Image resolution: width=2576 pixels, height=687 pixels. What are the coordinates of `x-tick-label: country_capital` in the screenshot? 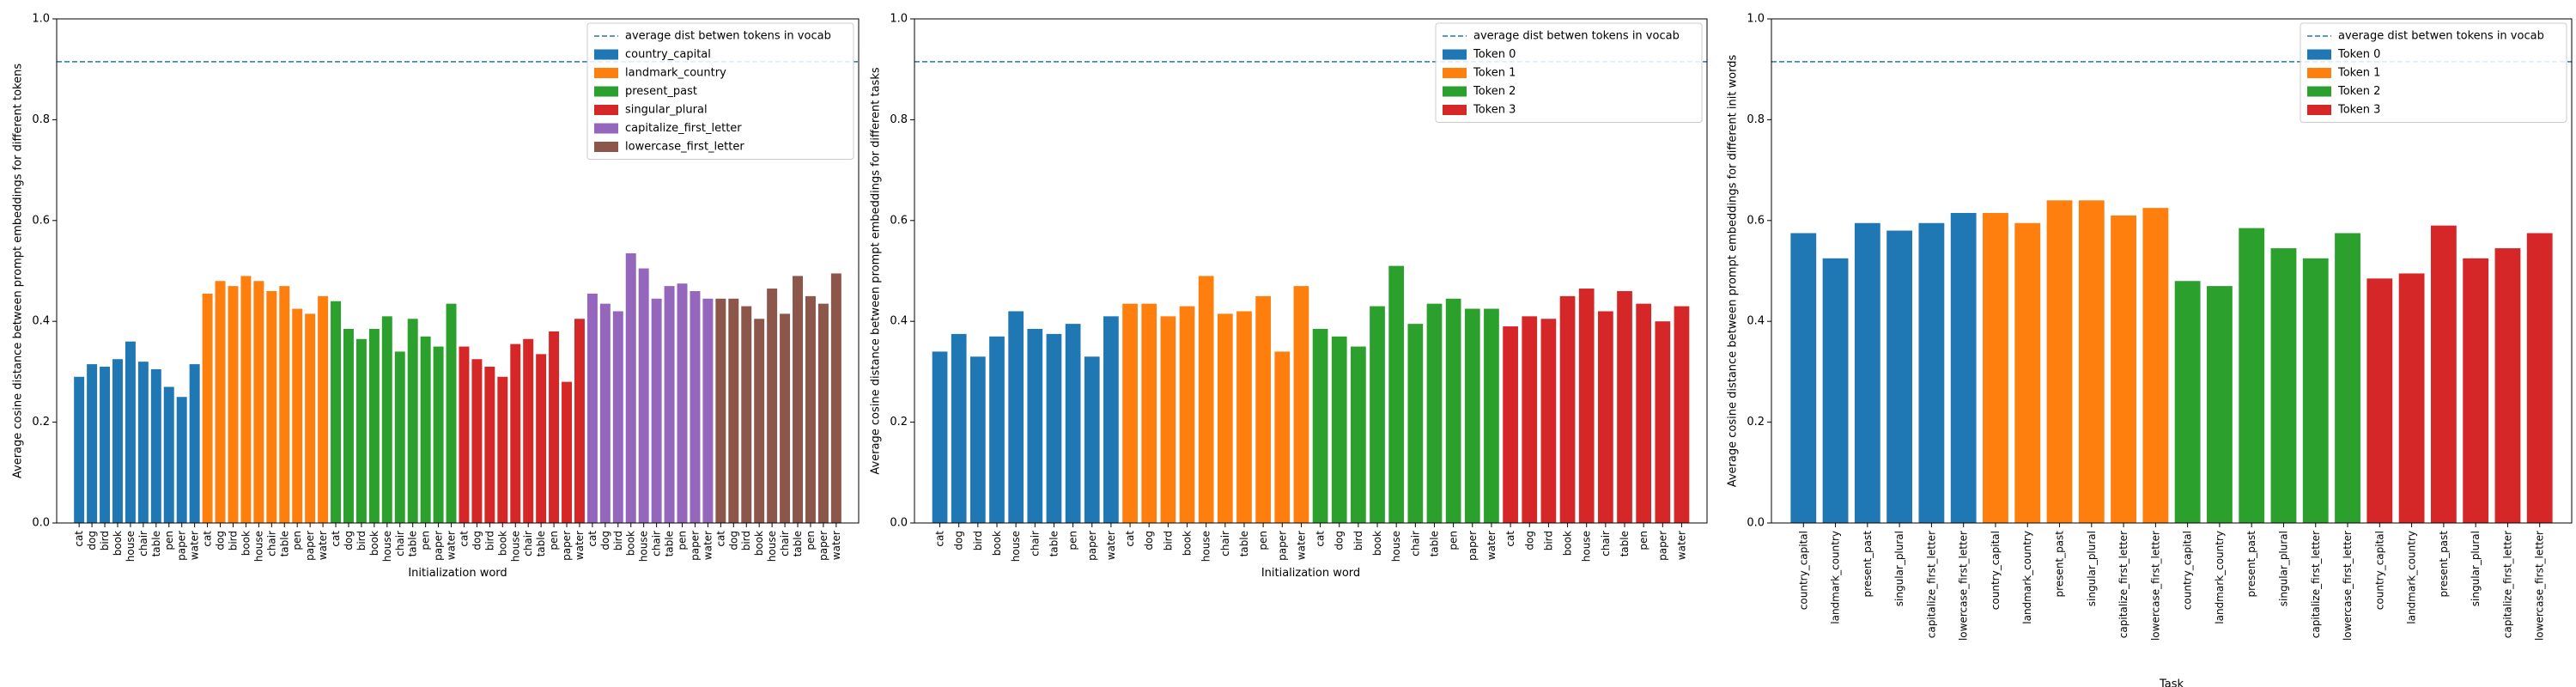 It's located at (1996, 570).